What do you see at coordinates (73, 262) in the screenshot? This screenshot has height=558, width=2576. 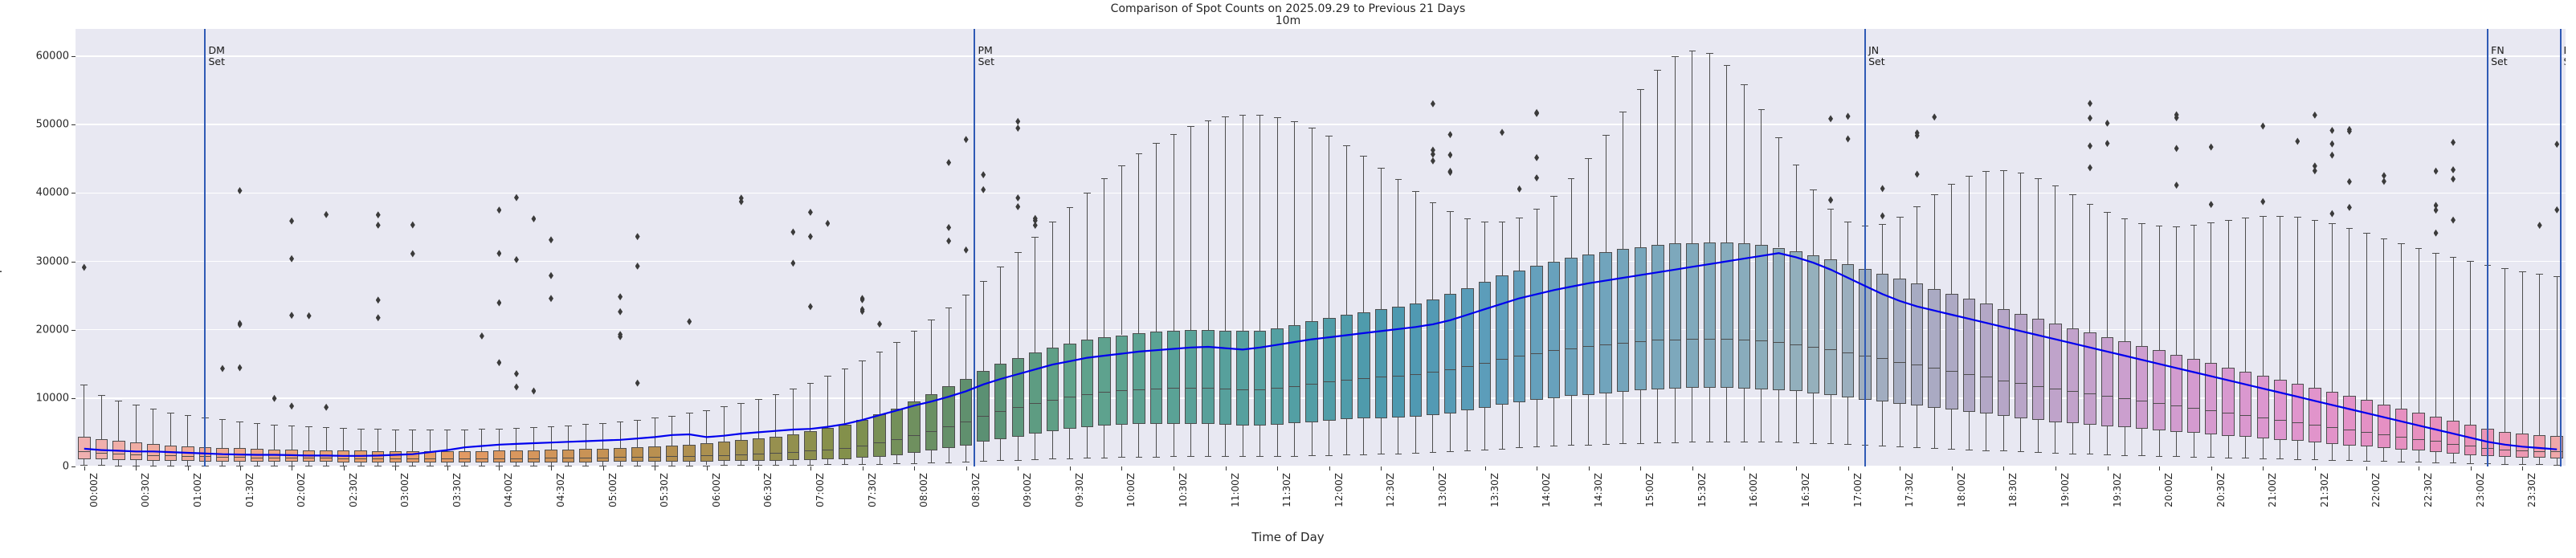 I see `y-tick-mark` at bounding box center [73, 262].